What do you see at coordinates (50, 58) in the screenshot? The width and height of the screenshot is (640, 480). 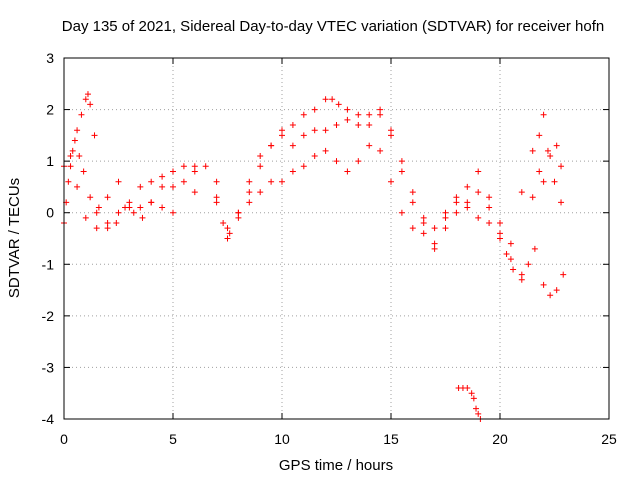 I see `y-tick-label: 3` at bounding box center [50, 58].